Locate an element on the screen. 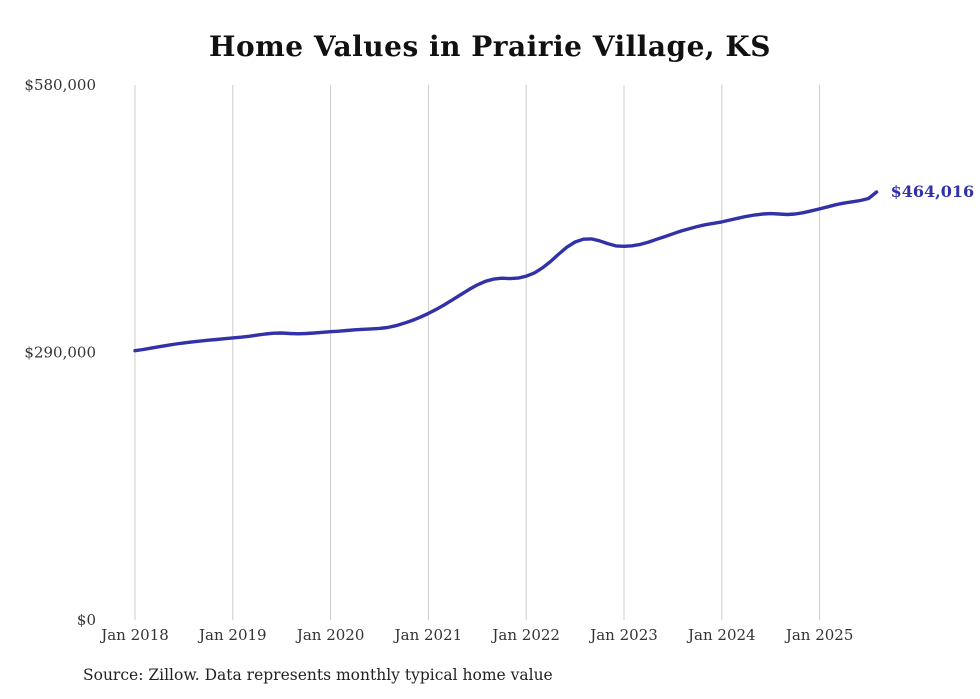 This screenshot has width=980, height=699. x-tick-label: Jan 2021 is located at coordinates (428, 635).